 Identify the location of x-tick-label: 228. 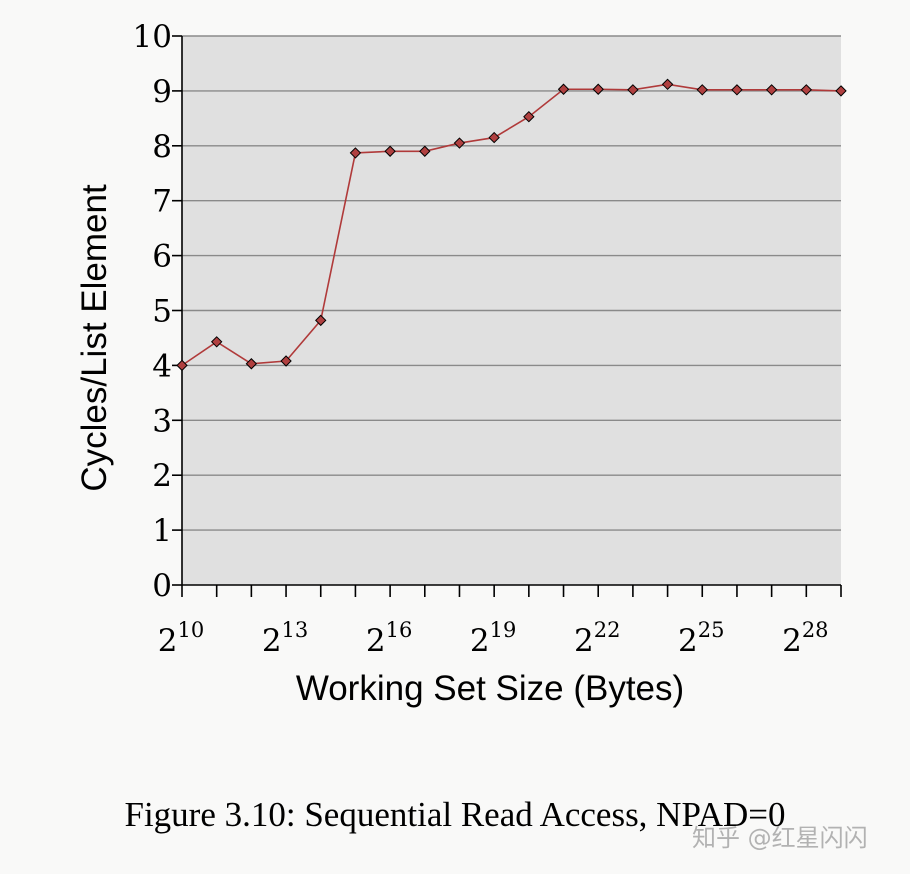
(805, 638).